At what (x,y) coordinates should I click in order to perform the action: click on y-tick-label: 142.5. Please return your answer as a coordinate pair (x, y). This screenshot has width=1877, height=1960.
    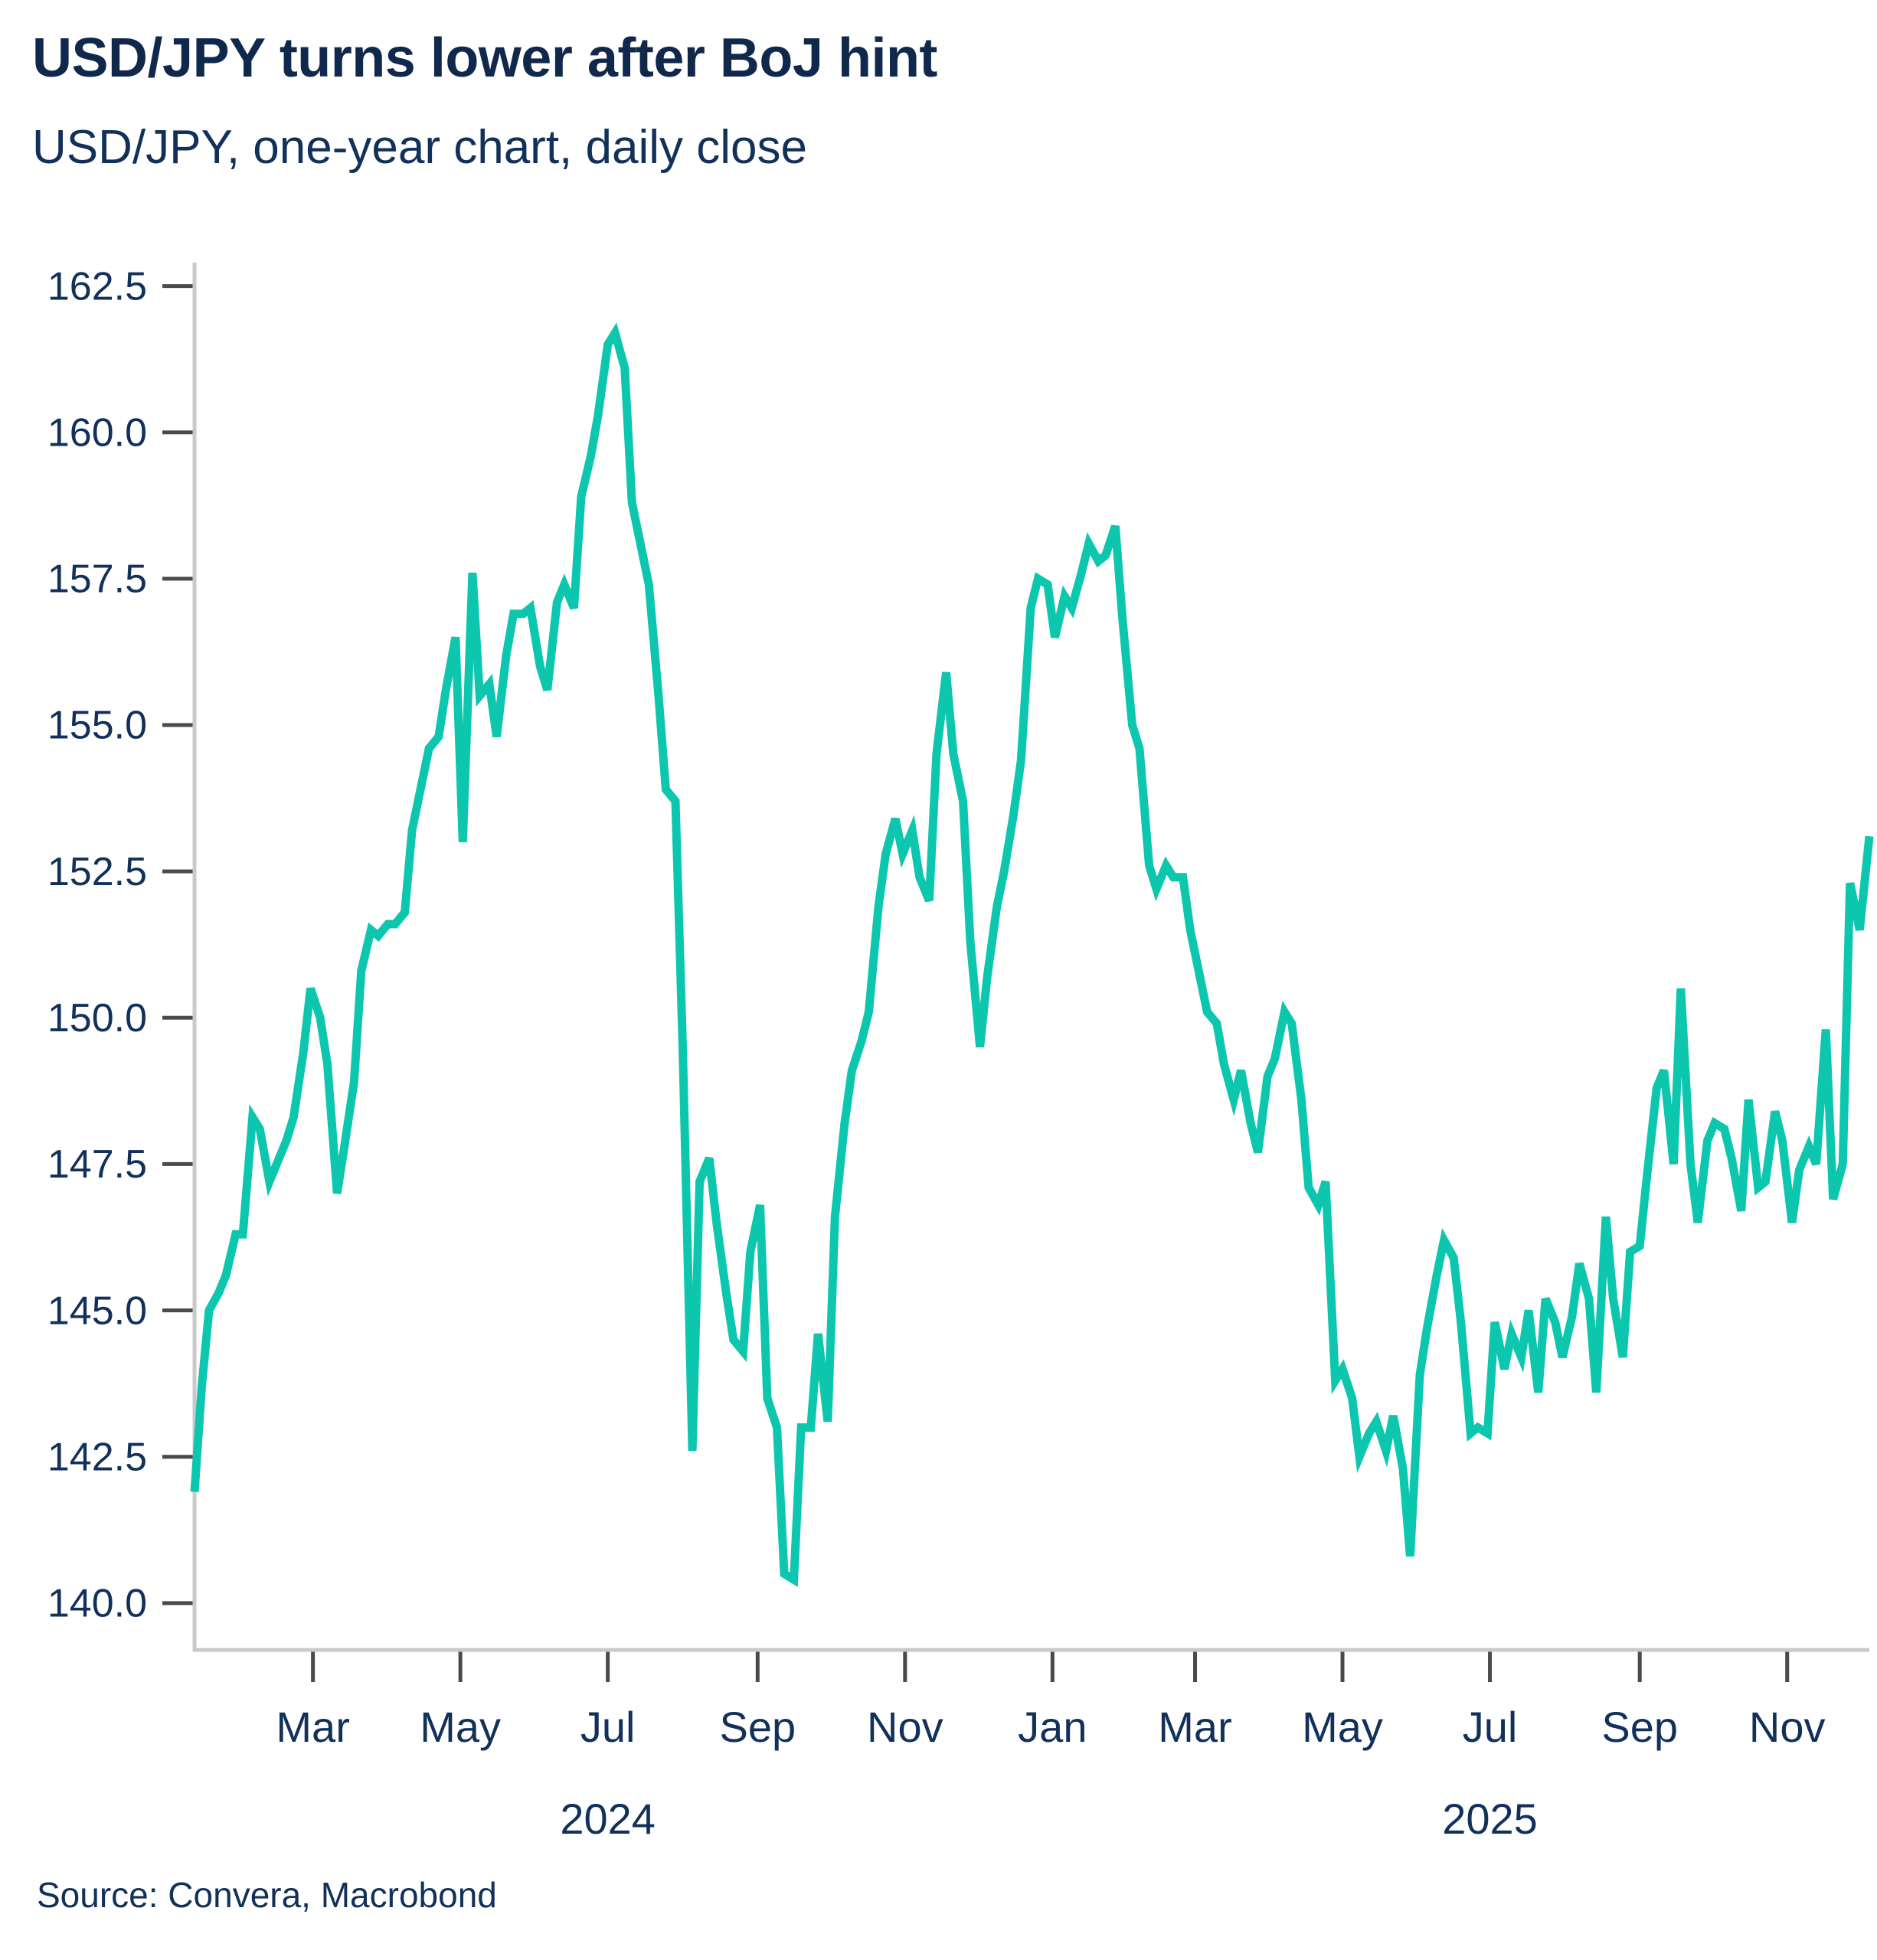
    Looking at the image, I should click on (97, 1457).